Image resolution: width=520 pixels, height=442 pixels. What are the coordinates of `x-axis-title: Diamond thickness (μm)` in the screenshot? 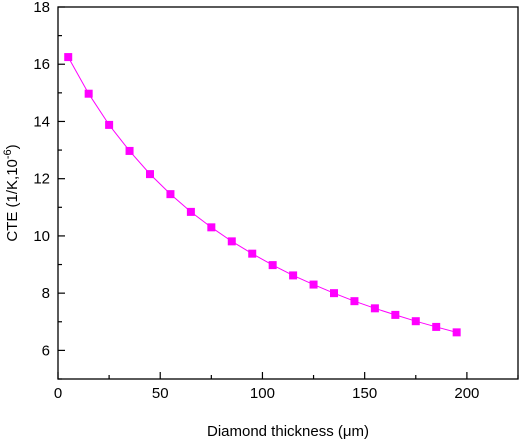 It's located at (288, 431).